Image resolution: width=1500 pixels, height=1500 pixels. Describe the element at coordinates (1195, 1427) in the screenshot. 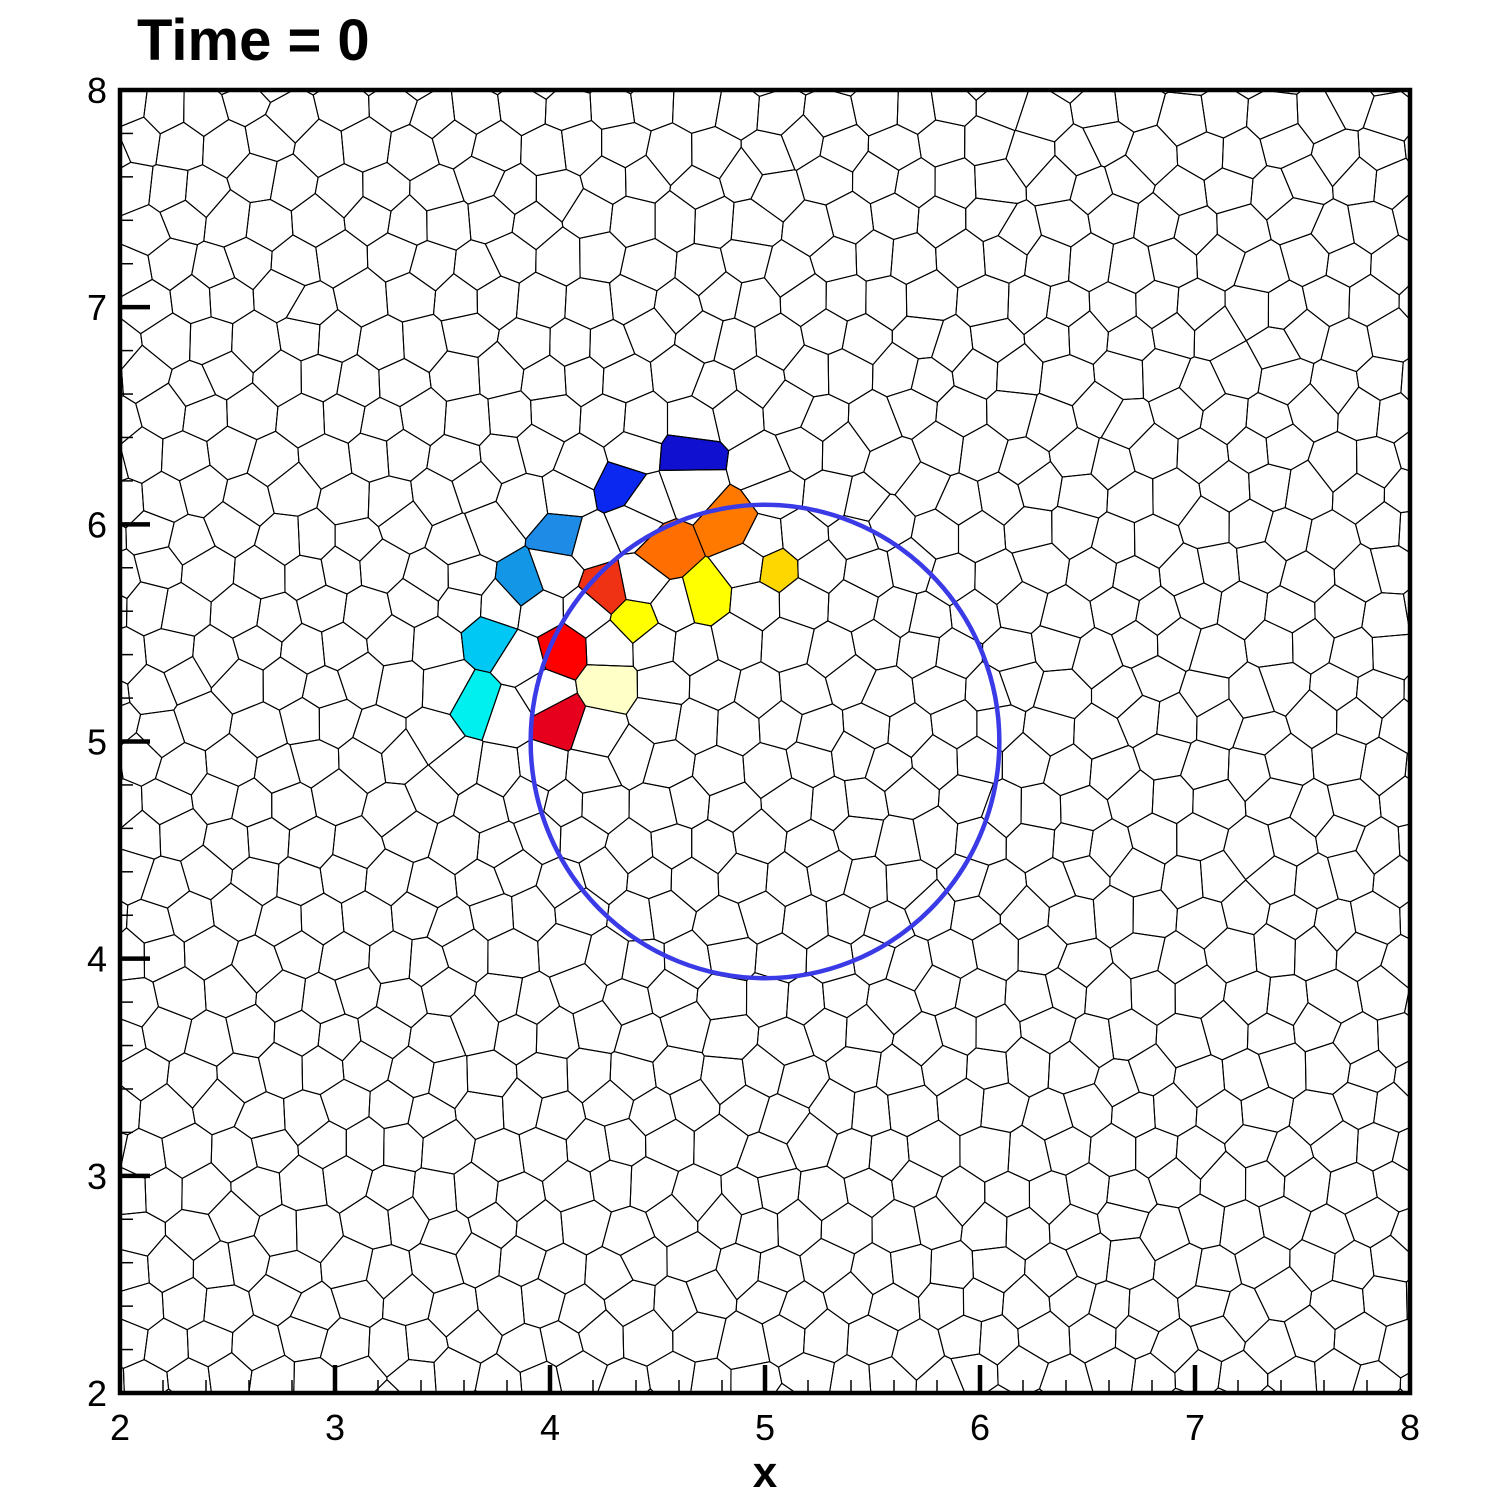

I see `x-tick-label: 7` at that location.